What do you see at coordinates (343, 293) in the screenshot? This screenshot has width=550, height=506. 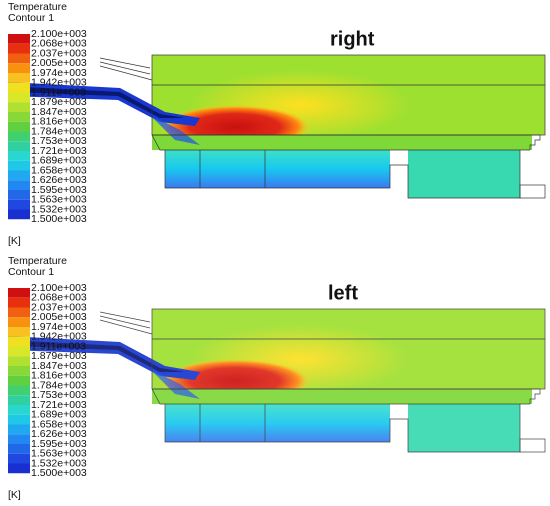 I see `panel-label: left` at bounding box center [343, 293].